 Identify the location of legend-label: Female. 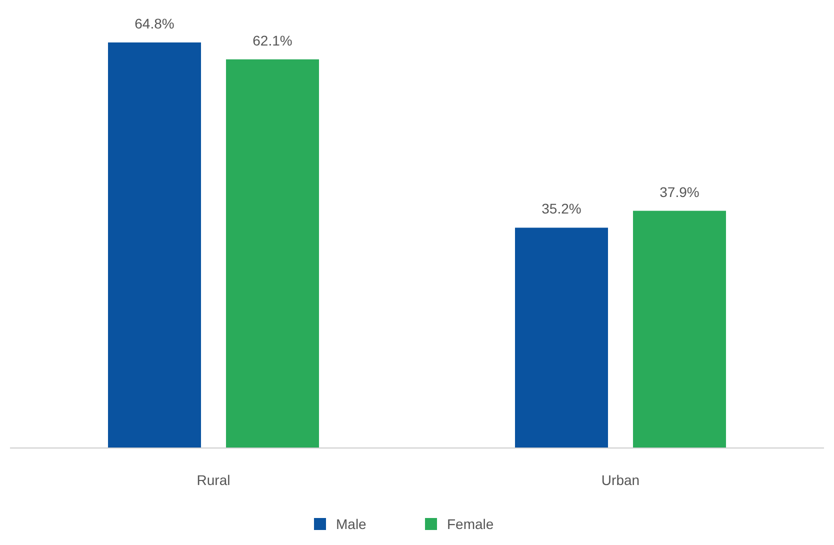
(470, 524).